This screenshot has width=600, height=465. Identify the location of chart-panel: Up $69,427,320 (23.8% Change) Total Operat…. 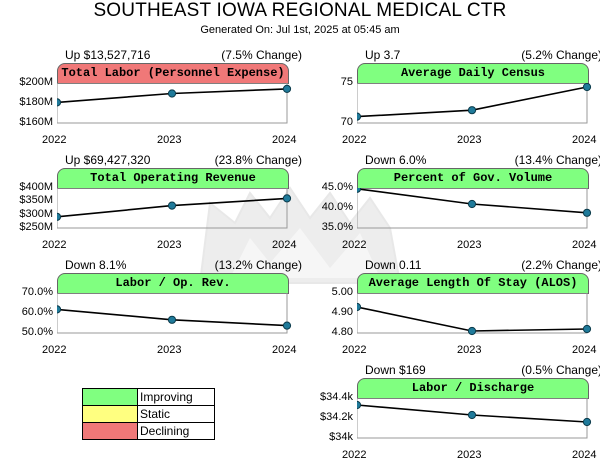
(160, 203).